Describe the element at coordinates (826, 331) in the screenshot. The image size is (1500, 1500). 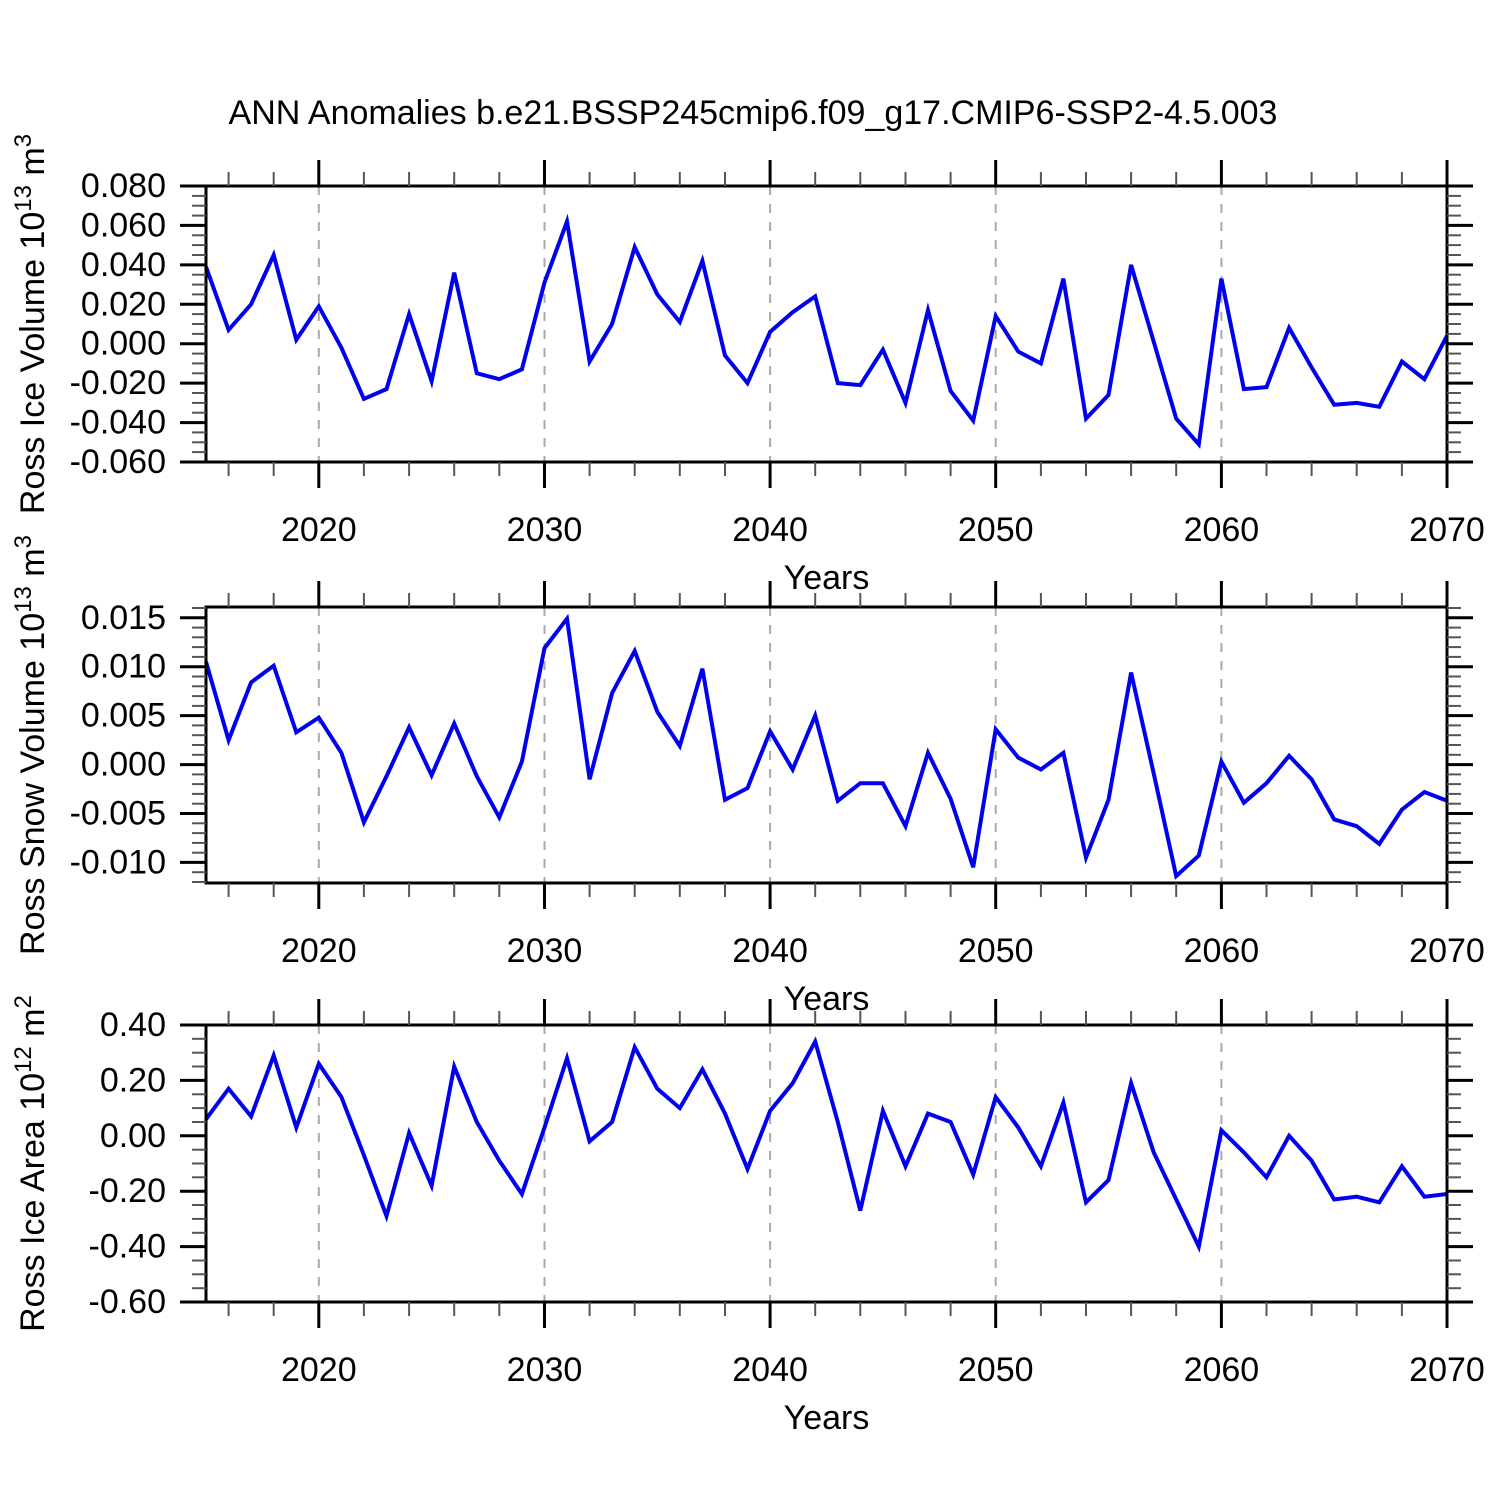
I see `data-line-ross-ice-volume` at that location.